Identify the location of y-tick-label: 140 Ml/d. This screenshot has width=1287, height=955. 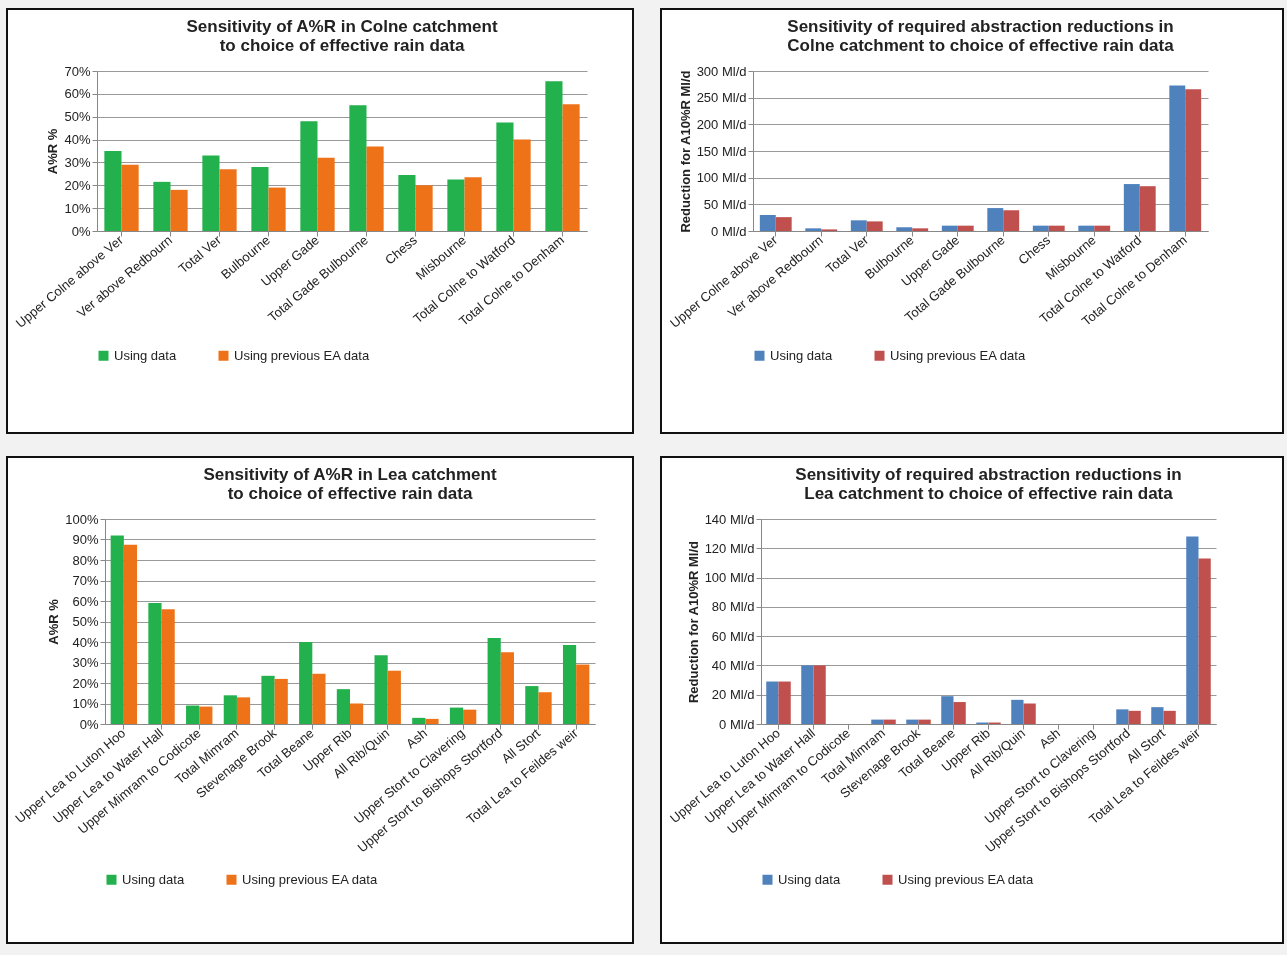
(729, 519).